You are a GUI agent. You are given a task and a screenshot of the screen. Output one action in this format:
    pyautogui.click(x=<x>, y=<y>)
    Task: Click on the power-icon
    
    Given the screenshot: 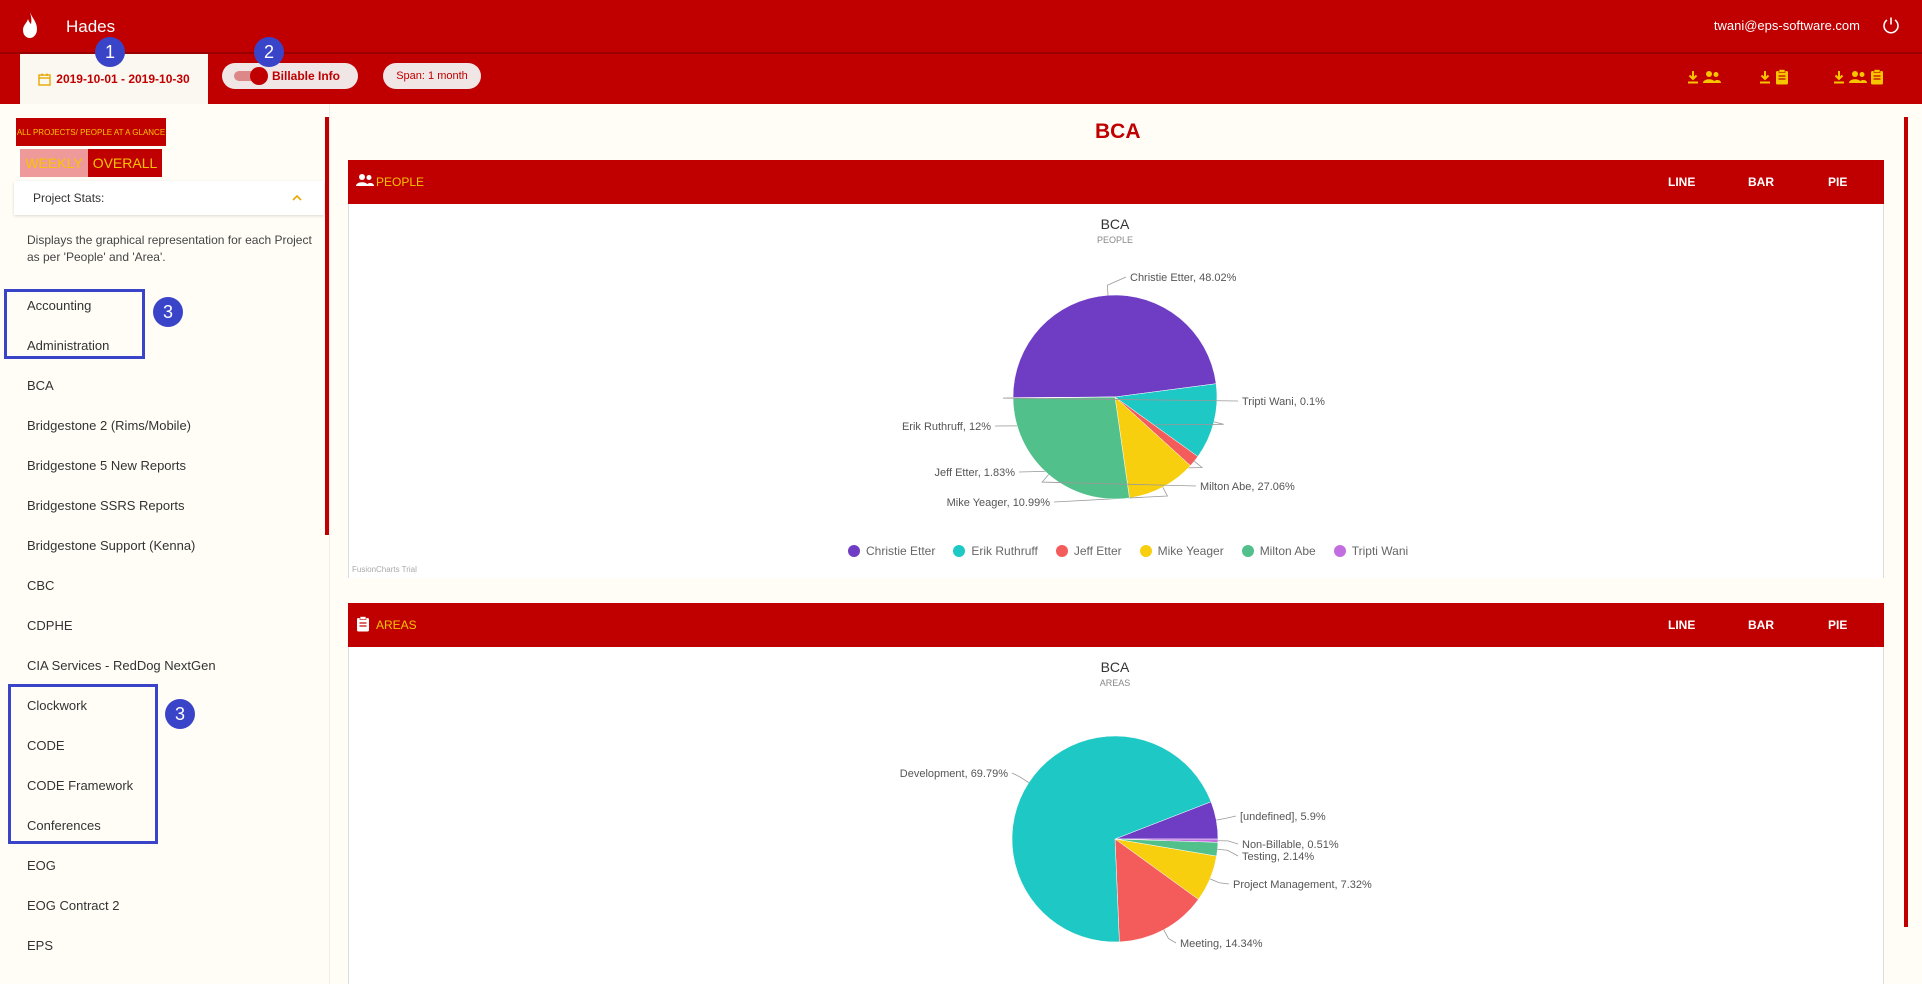 What is the action you would take?
    pyautogui.click(x=1891, y=25)
    